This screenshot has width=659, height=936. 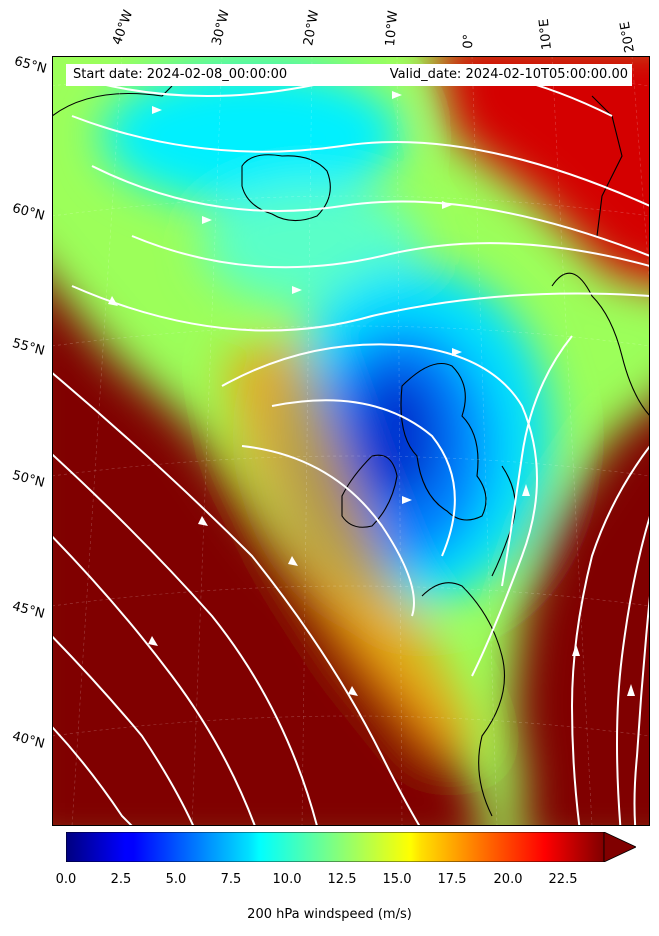 What do you see at coordinates (28, 347) in the screenshot?
I see `lat-label-55n: 55°N` at bounding box center [28, 347].